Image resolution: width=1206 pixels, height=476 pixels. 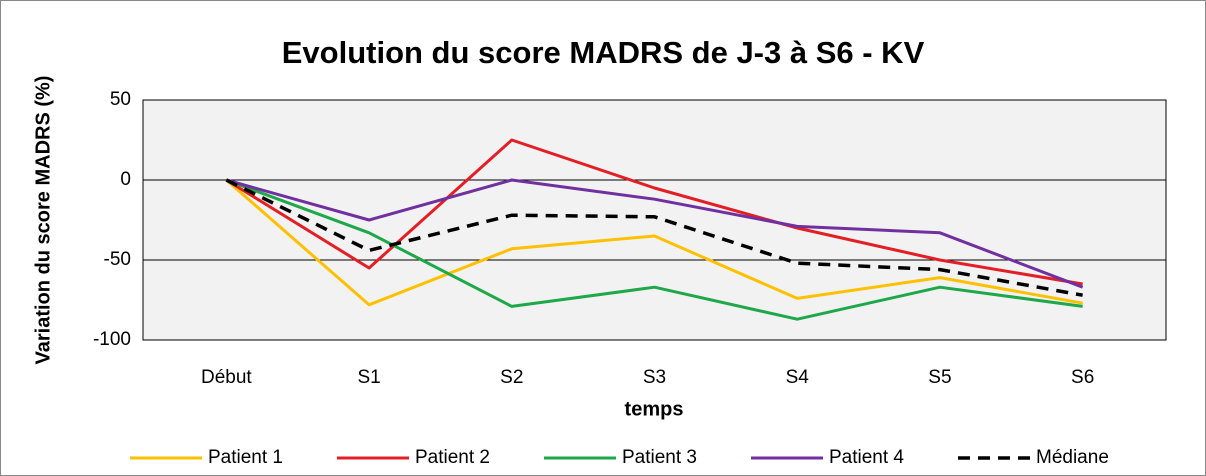 I want to click on x-tick-label: S1, so click(x=368, y=377).